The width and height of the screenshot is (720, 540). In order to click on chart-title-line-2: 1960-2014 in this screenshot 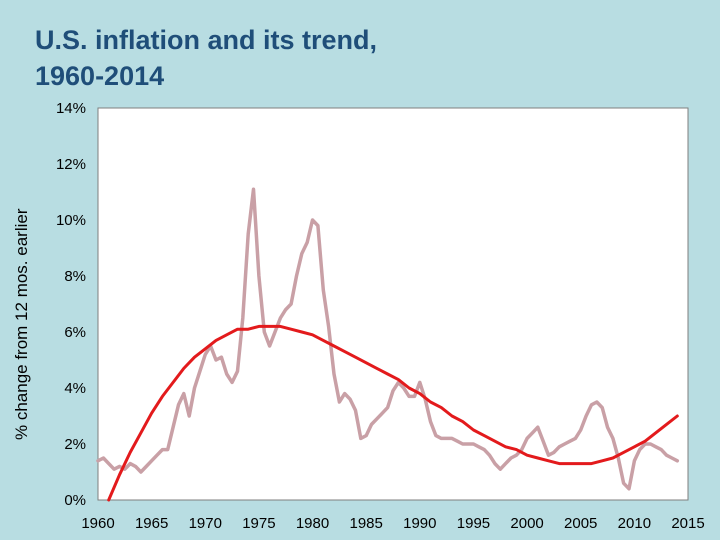, I will do `click(100, 76)`.